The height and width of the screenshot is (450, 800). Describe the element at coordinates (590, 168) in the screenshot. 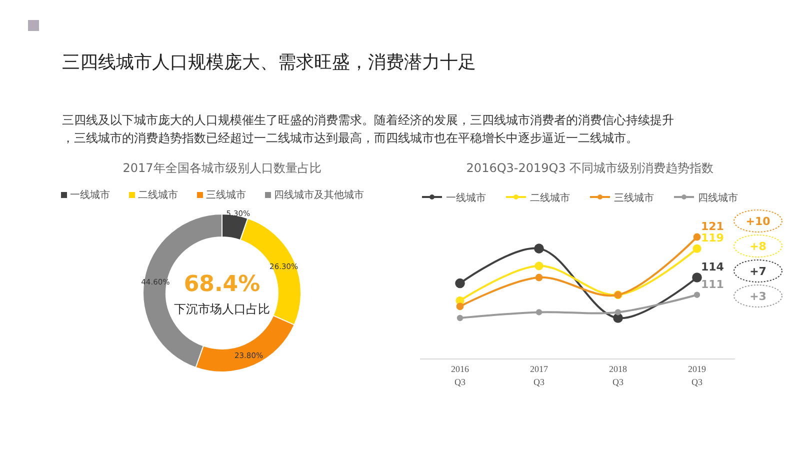

I see `chart-title: 2016Q3-2019Q3 不同城市级别消费趋势指数` at that location.